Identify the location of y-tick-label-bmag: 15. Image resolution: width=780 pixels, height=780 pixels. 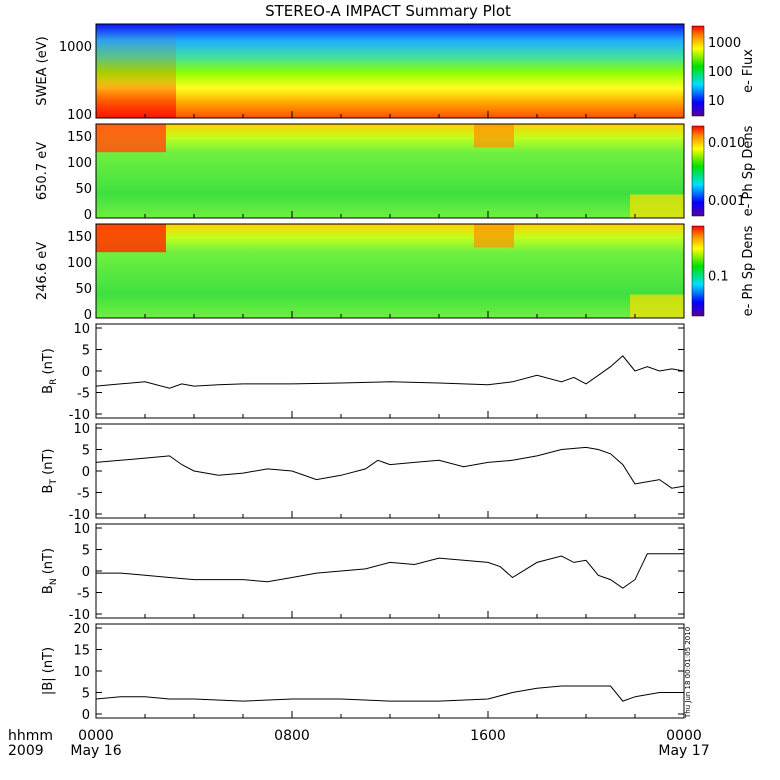
(81, 651).